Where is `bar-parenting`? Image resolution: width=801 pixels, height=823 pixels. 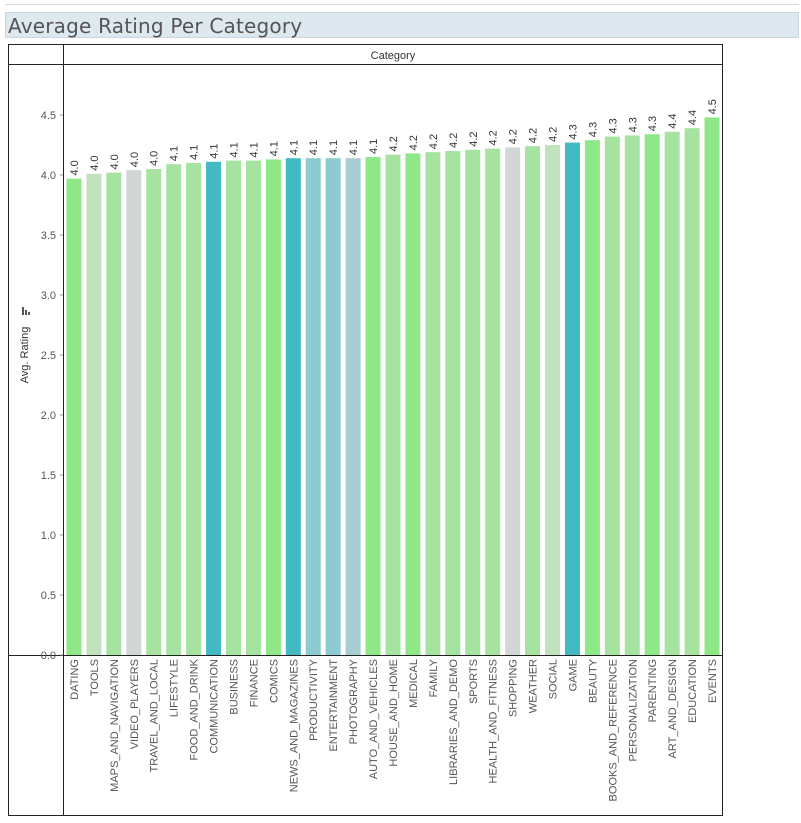
bar-parenting is located at coordinates (652, 394).